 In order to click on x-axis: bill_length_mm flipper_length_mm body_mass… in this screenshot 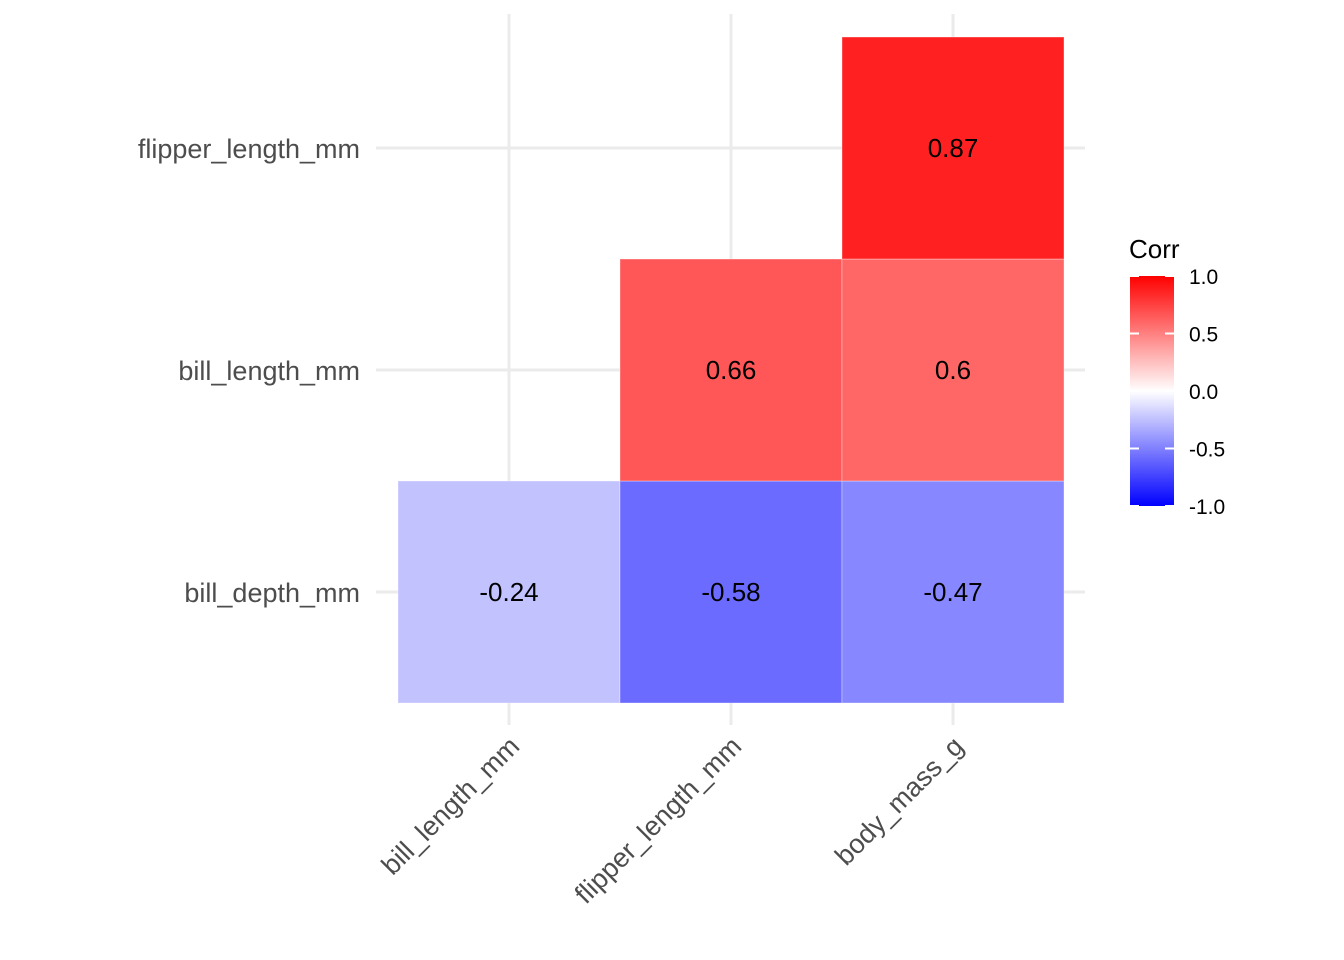, I will do `click(673, 820)`.